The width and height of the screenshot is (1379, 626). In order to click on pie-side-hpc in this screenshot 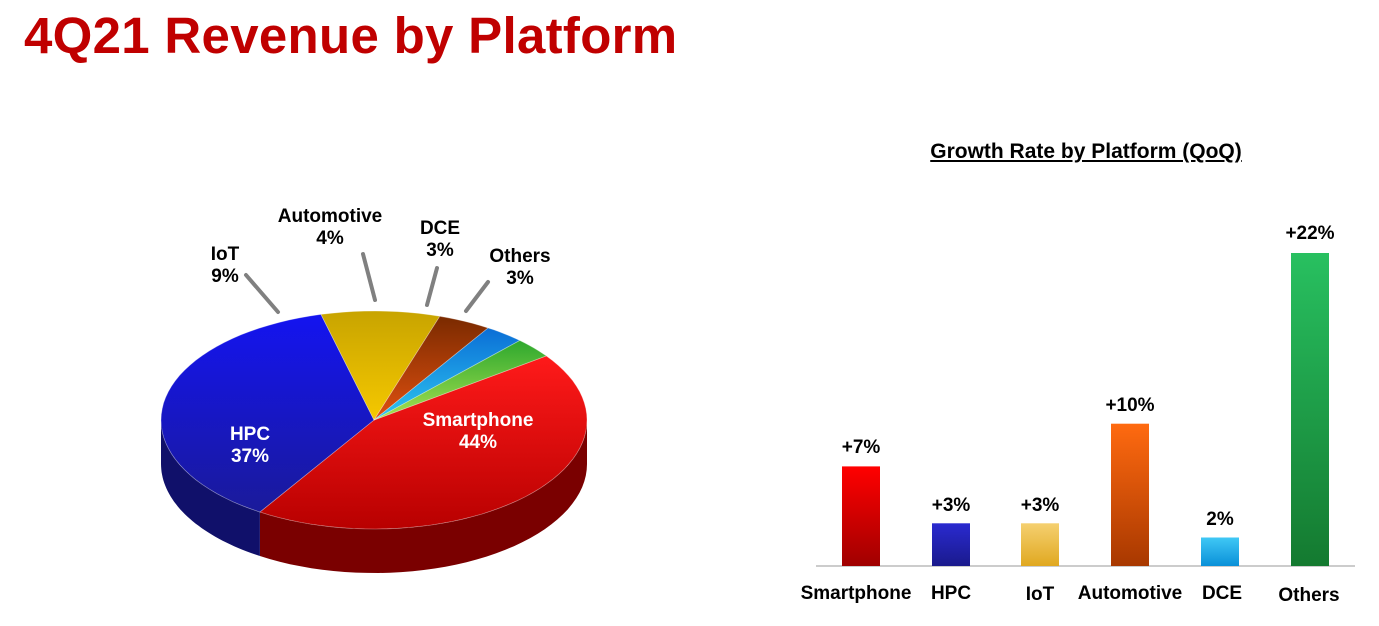, I will do `click(210, 488)`.